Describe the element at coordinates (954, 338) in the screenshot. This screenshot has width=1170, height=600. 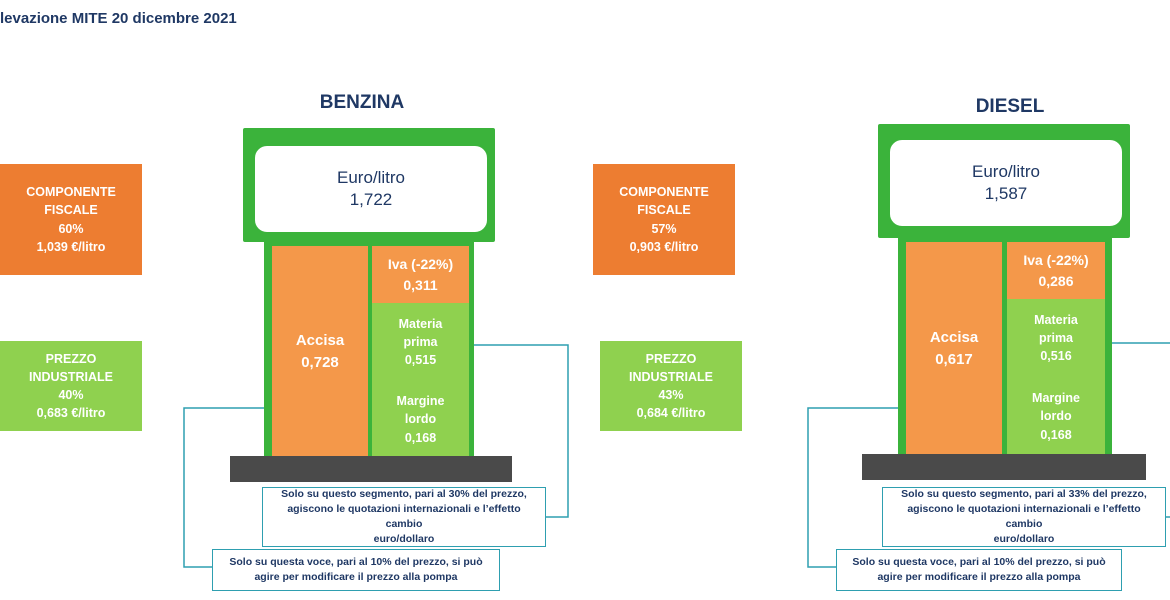
I see `diesel-accisa-label: Accisa` at that location.